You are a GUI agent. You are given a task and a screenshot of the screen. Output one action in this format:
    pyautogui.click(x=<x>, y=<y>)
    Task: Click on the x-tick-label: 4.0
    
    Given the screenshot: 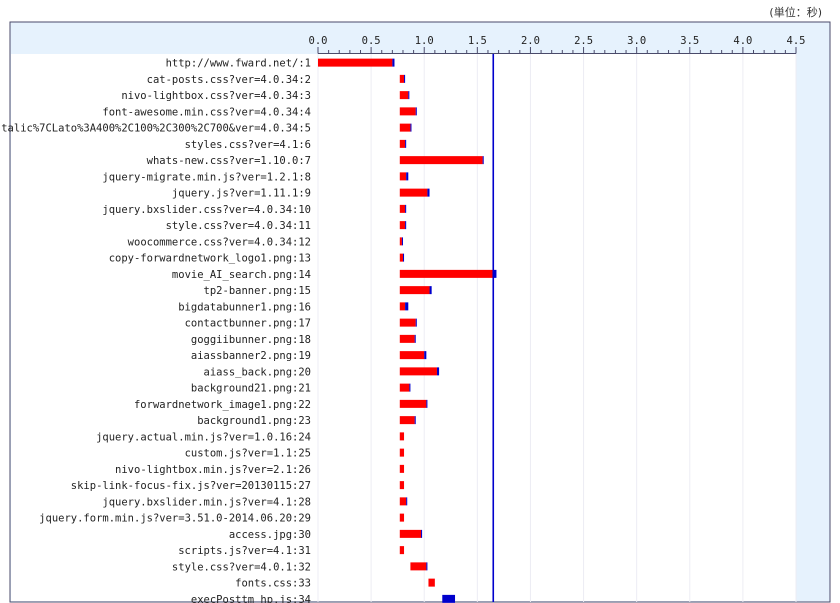 What is the action you would take?
    pyautogui.click(x=742, y=41)
    